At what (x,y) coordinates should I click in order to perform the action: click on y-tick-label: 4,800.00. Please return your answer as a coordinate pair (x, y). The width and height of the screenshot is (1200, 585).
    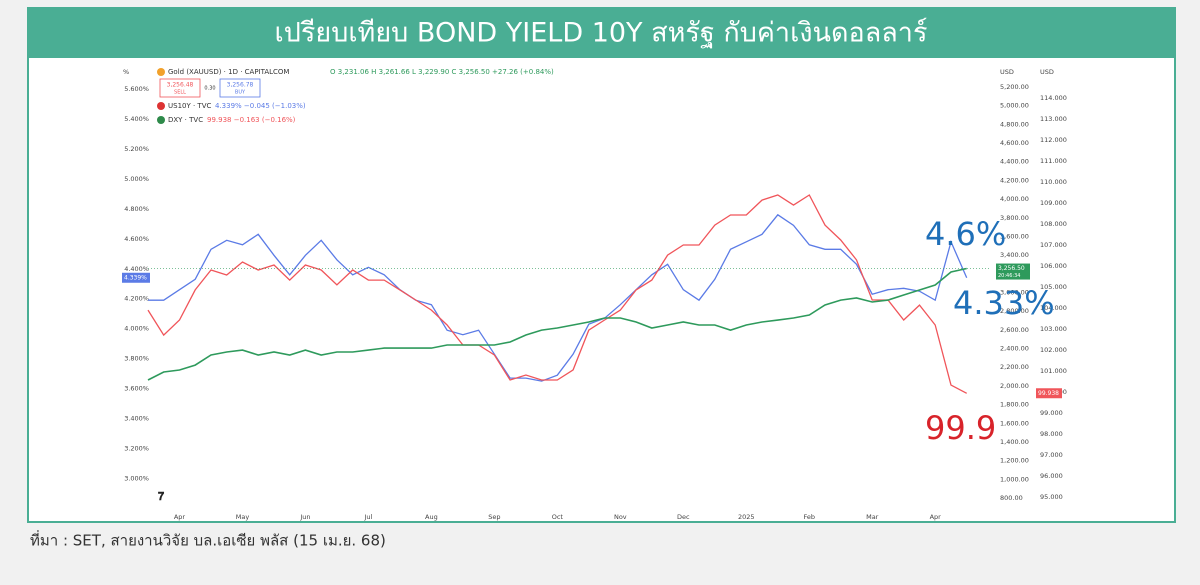
    Looking at the image, I should click on (1014, 124).